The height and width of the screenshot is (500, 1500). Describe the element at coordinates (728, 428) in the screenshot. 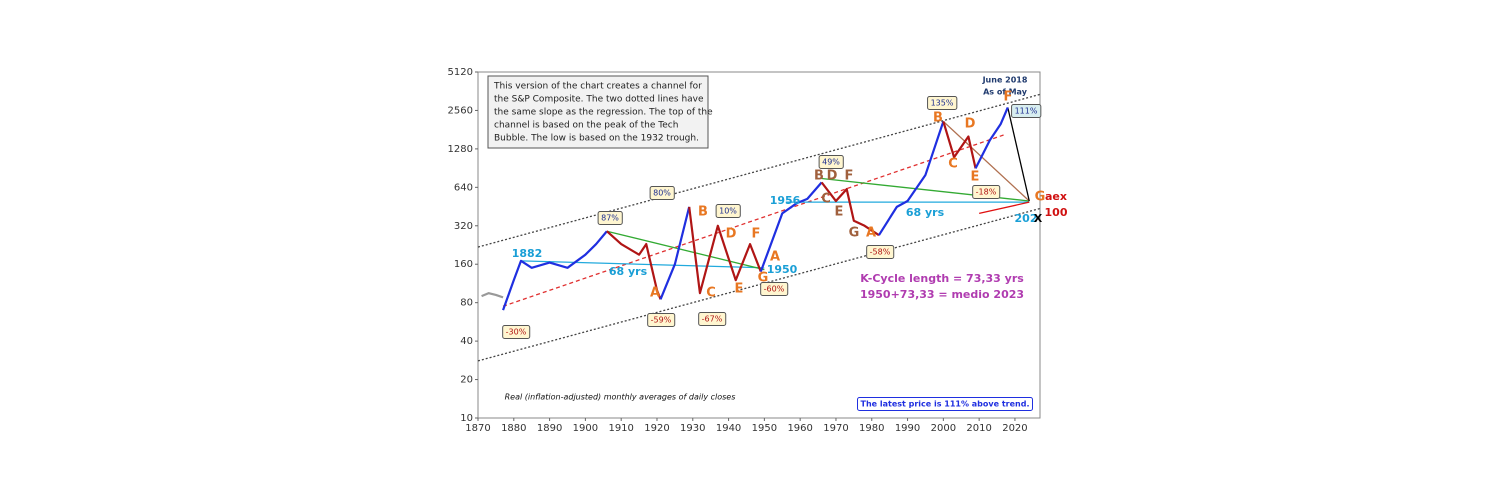

I see `x-tick-label: 1940` at that location.